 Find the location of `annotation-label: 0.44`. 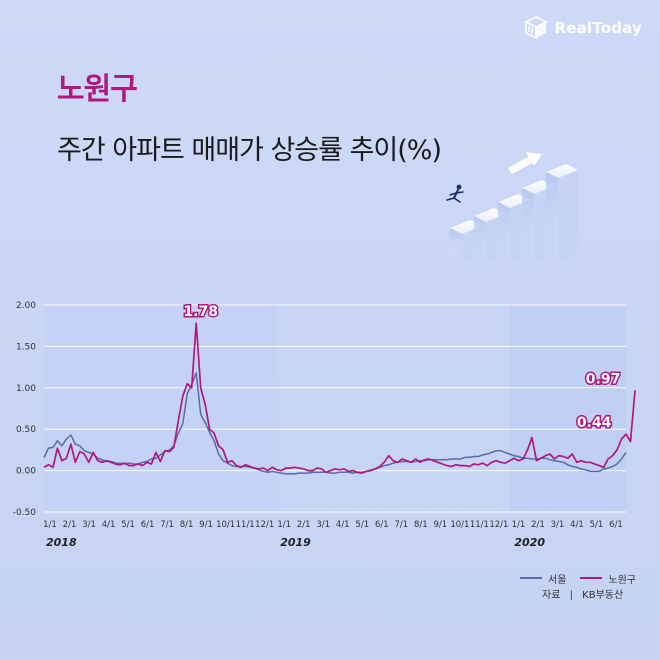

annotation-label: 0.44 is located at coordinates (594, 423).